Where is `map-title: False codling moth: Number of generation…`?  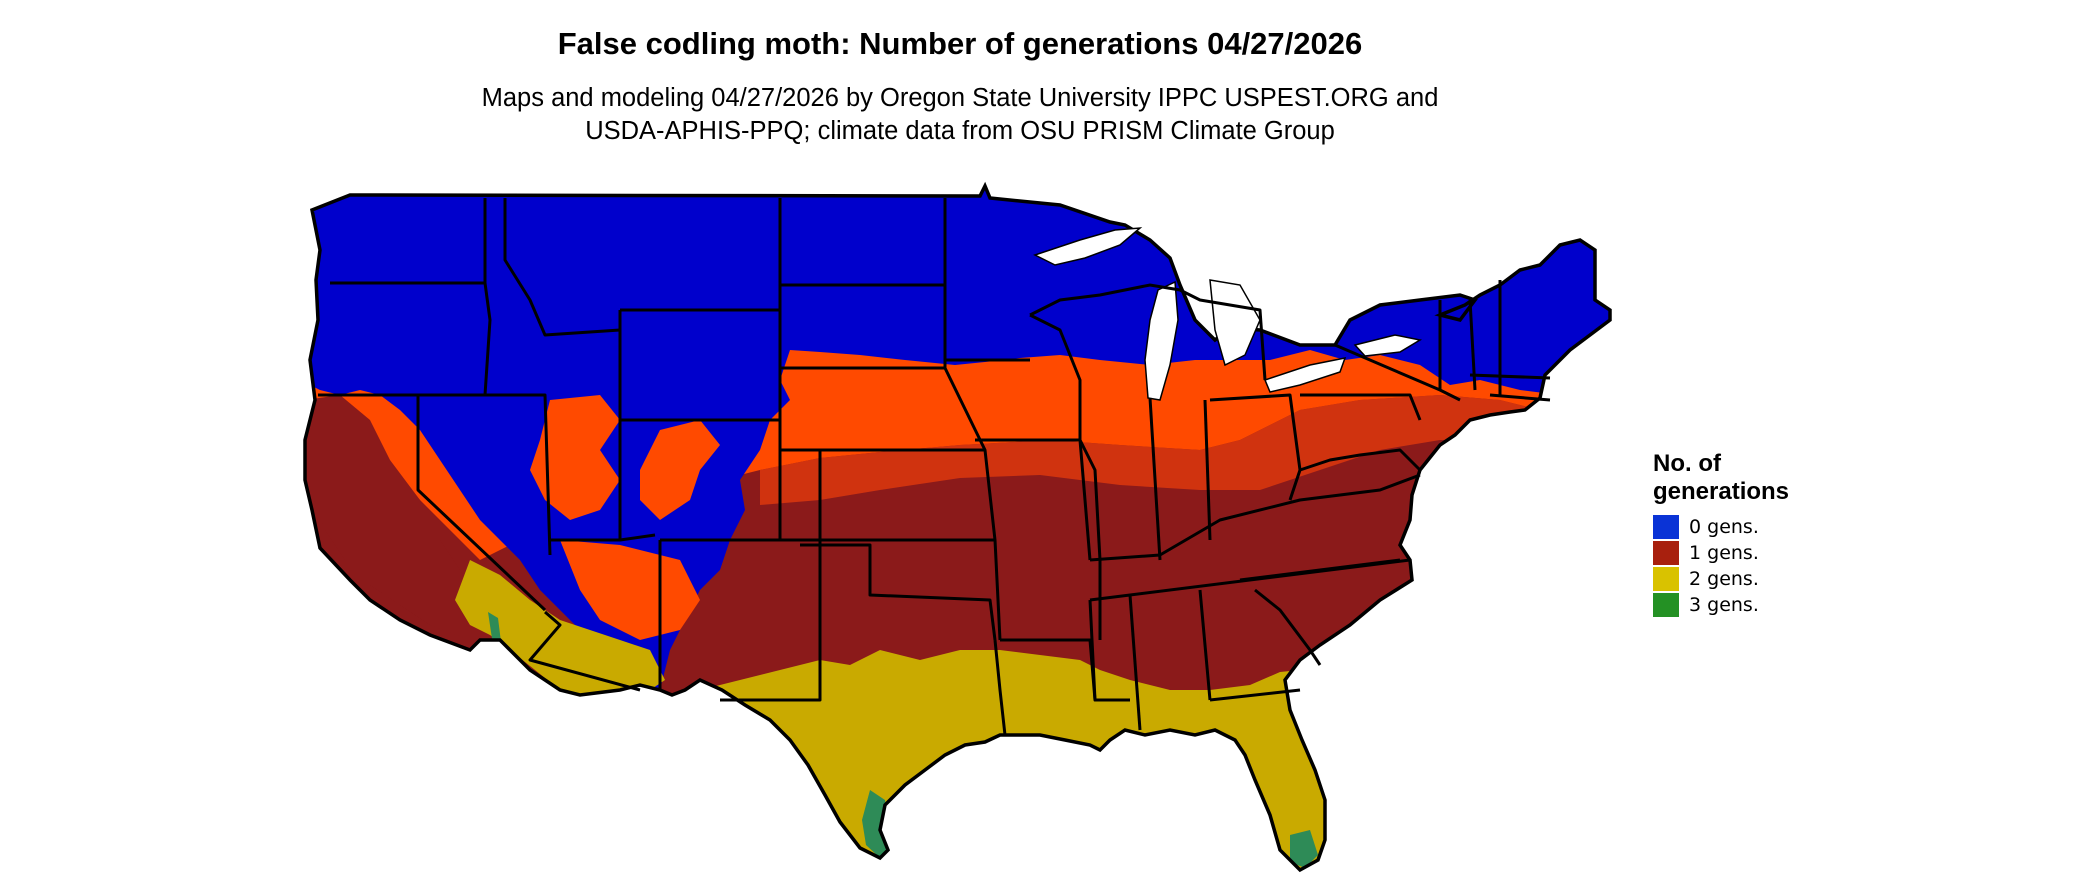
map-title: False codling moth: Number of generation… is located at coordinates (960, 43).